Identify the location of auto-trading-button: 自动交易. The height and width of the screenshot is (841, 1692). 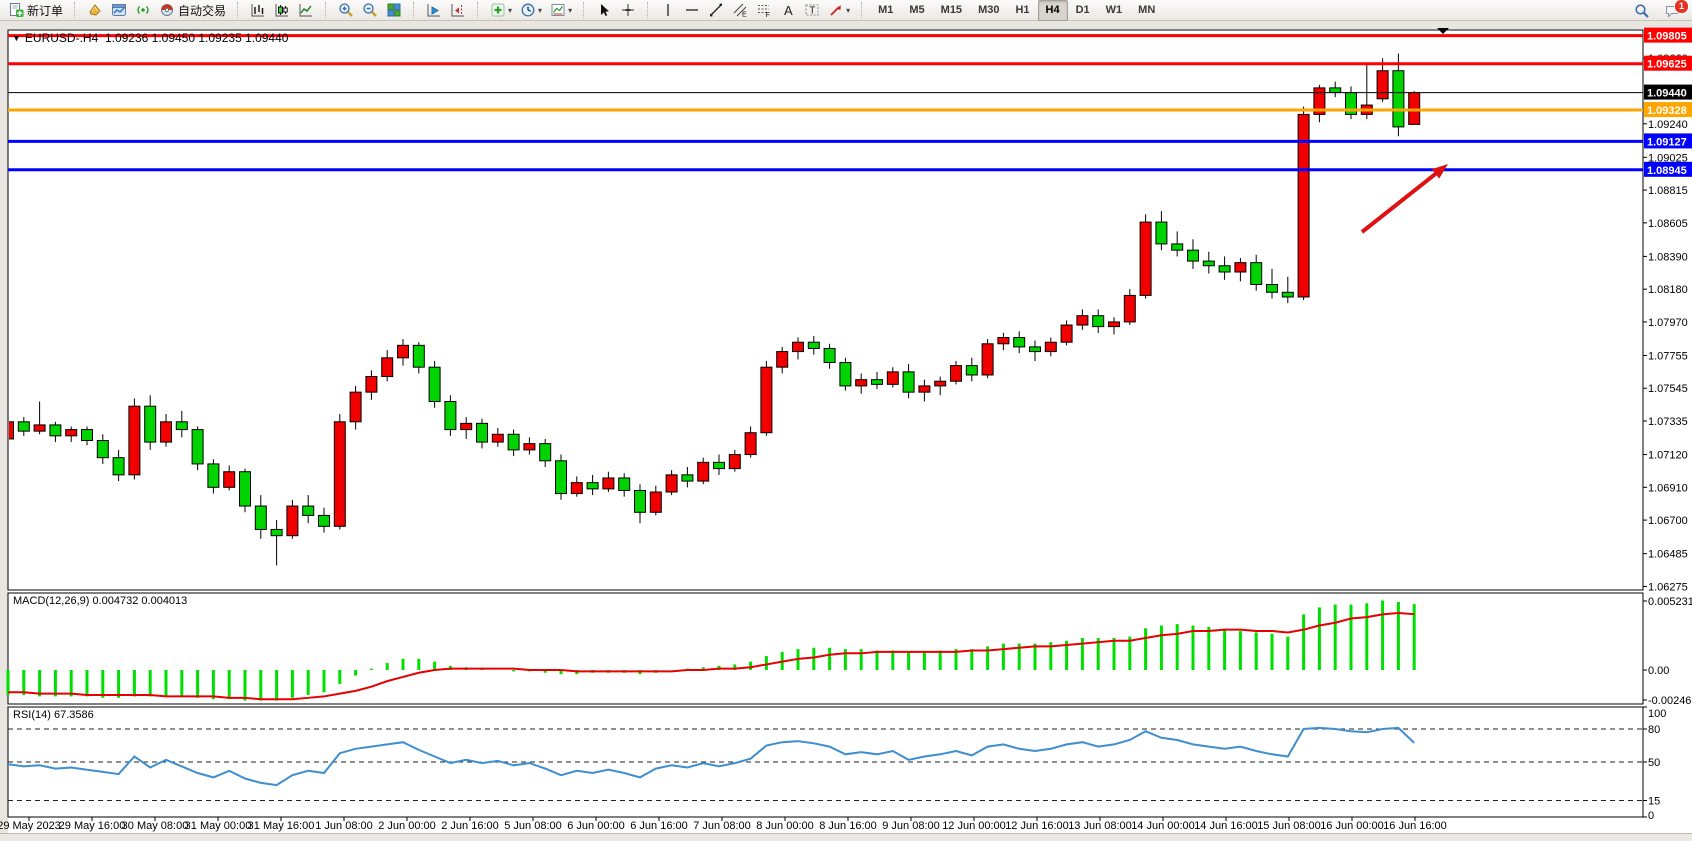
(192, 10).